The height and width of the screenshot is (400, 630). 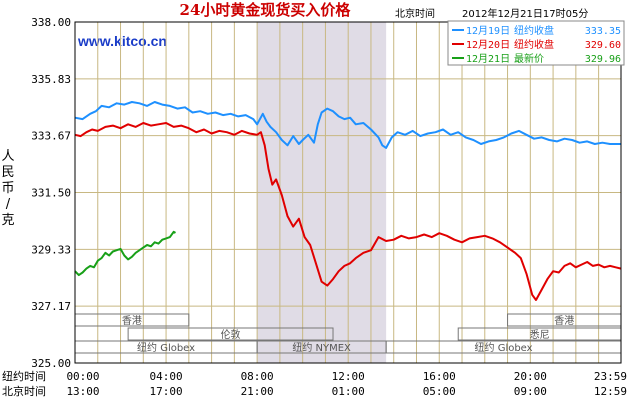 What do you see at coordinates (603, 31) in the screenshot?
I see `legend-series-value: 333.35` at bounding box center [603, 31].